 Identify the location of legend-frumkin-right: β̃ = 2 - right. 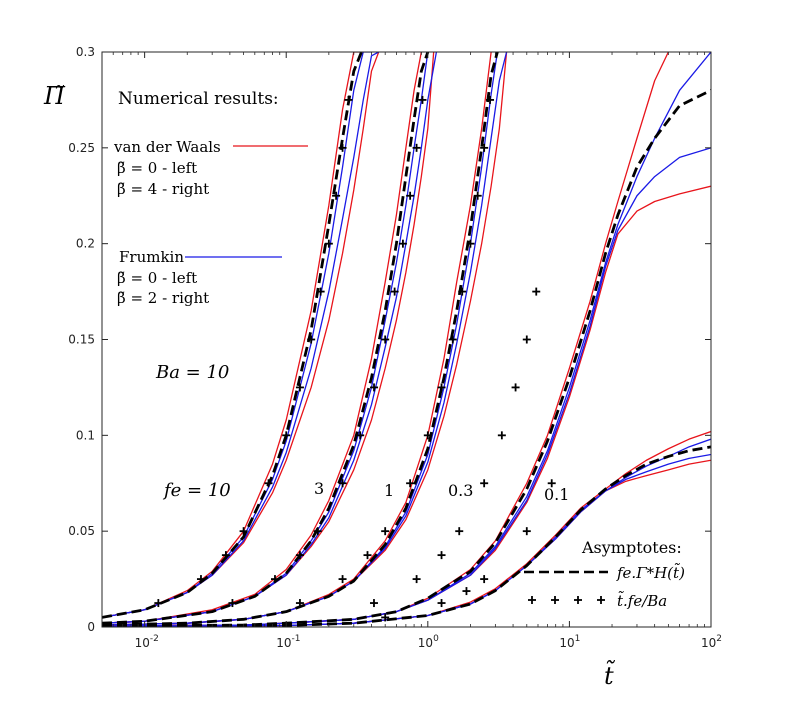
(163, 298).